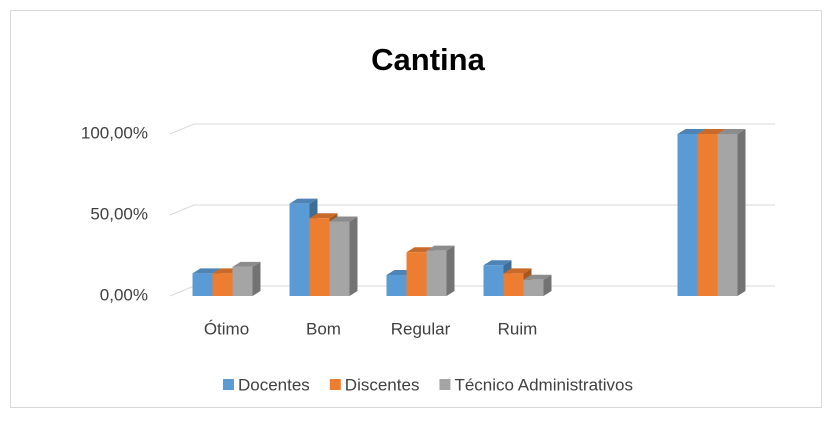  What do you see at coordinates (382, 384) in the screenshot?
I see `legend-label: Discentes` at bounding box center [382, 384].